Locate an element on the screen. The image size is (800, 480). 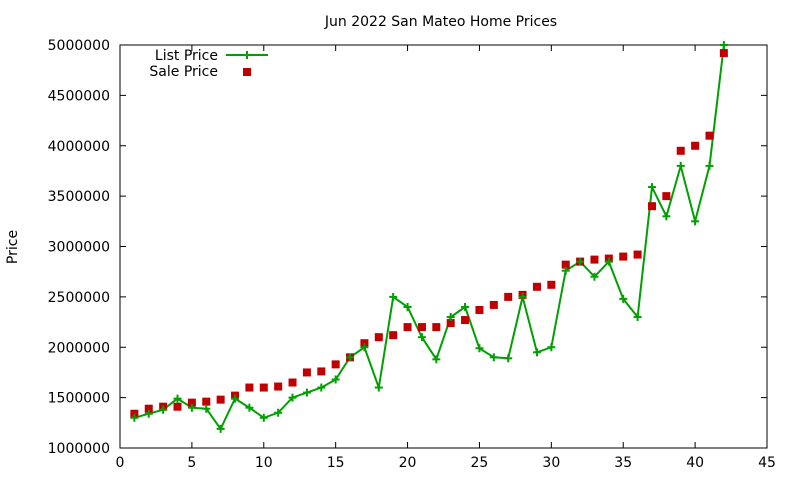
y-tick-label: 2500000 is located at coordinates (79, 298).